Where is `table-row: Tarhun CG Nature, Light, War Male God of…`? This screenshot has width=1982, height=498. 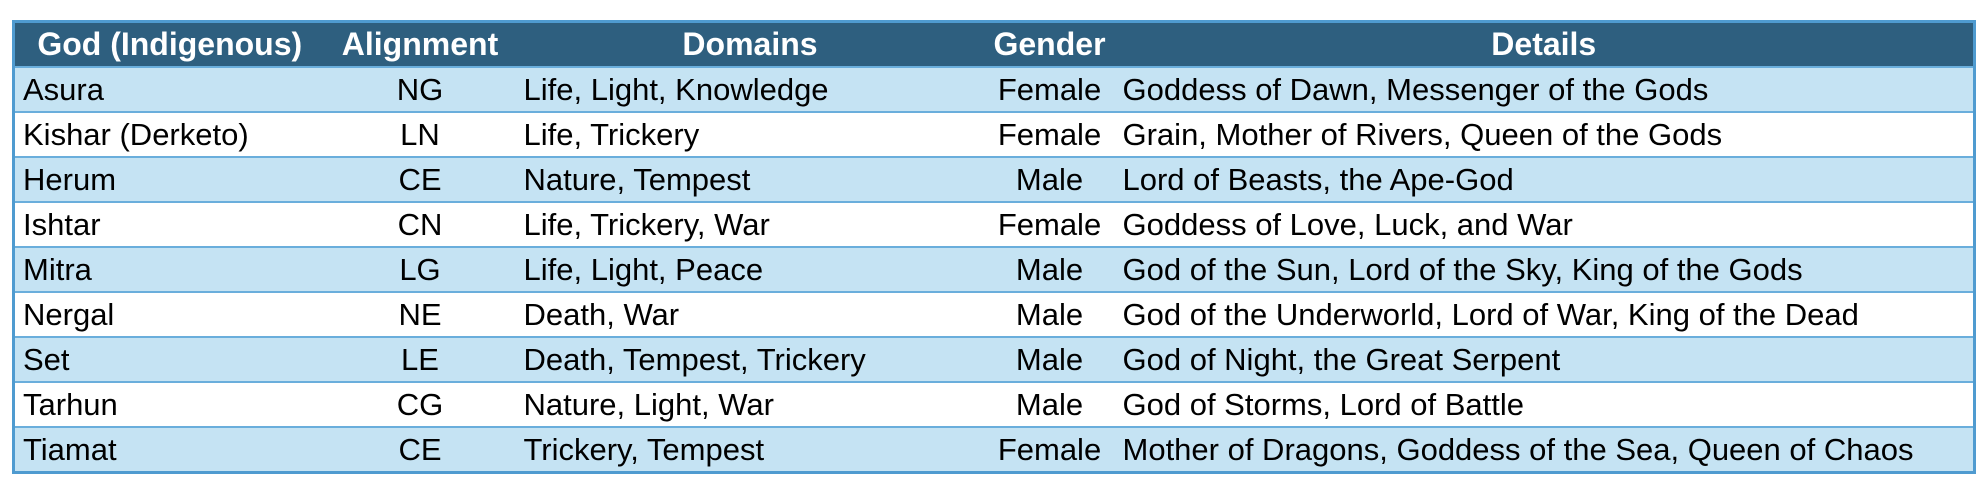
table-row: Tarhun CG Nature, Light, War Male God of… is located at coordinates (994, 404).